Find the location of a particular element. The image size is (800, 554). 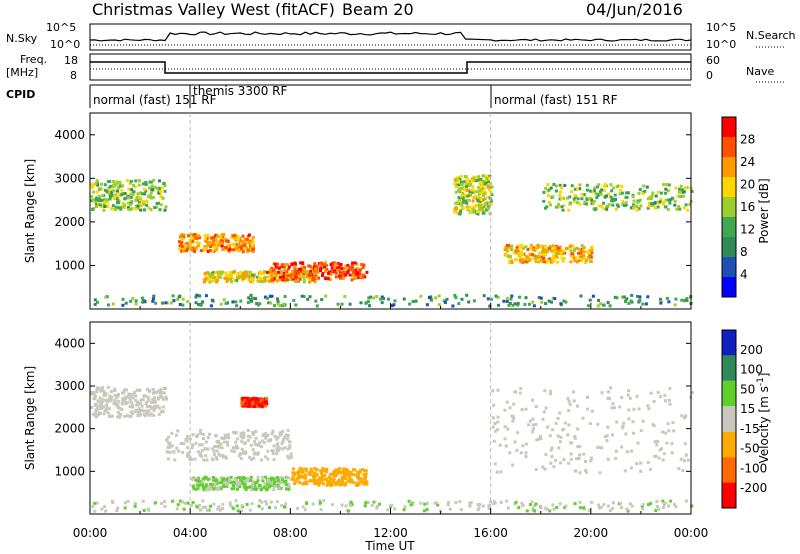

freq-unit-label: [MHz] is located at coordinates (22, 72).